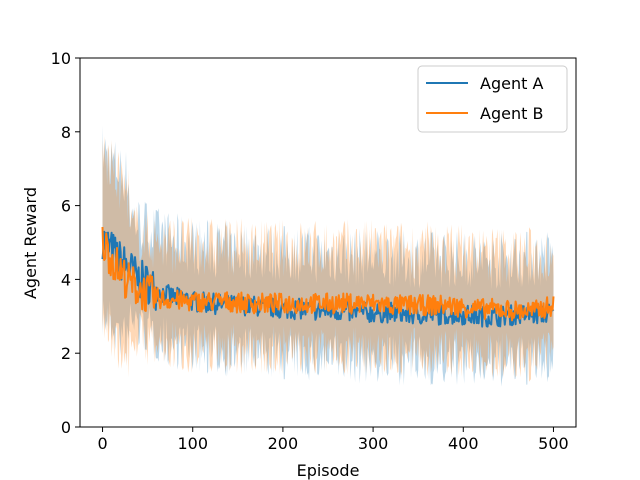  What do you see at coordinates (511, 83) in the screenshot?
I see `legend-label: Agent A` at bounding box center [511, 83].